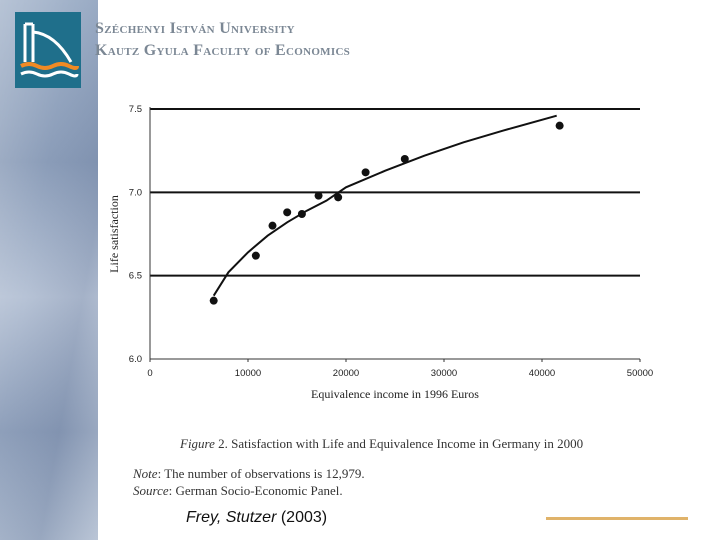 The height and width of the screenshot is (540, 720). What do you see at coordinates (151, 490) in the screenshot?
I see `source-label: Source` at bounding box center [151, 490].